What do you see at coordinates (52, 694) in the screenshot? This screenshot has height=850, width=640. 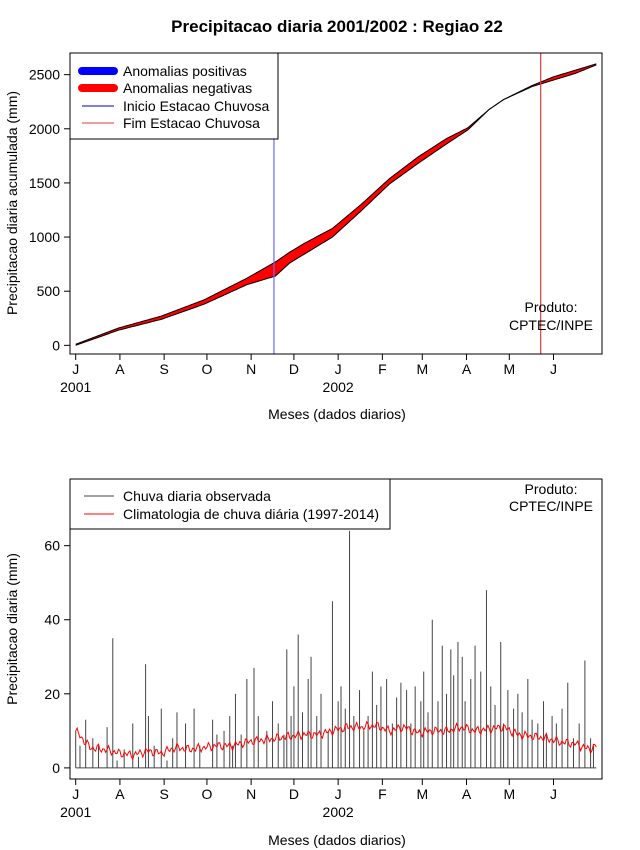 I see `bottom-y-tick-label: 20` at bounding box center [52, 694].